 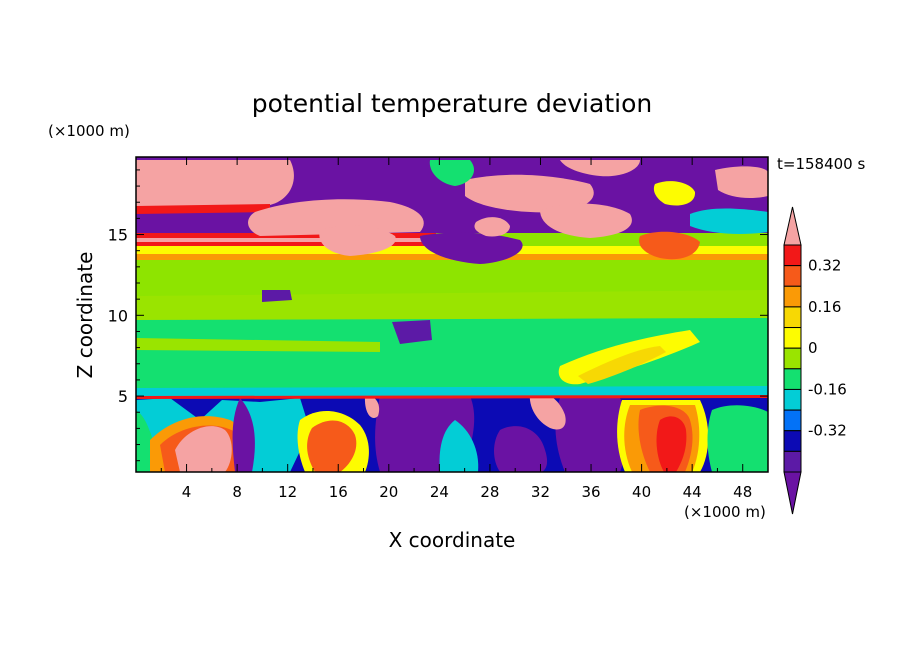 What do you see at coordinates (824, 266) in the screenshot?
I see `colorbar-label: 0.32` at bounding box center [824, 266].